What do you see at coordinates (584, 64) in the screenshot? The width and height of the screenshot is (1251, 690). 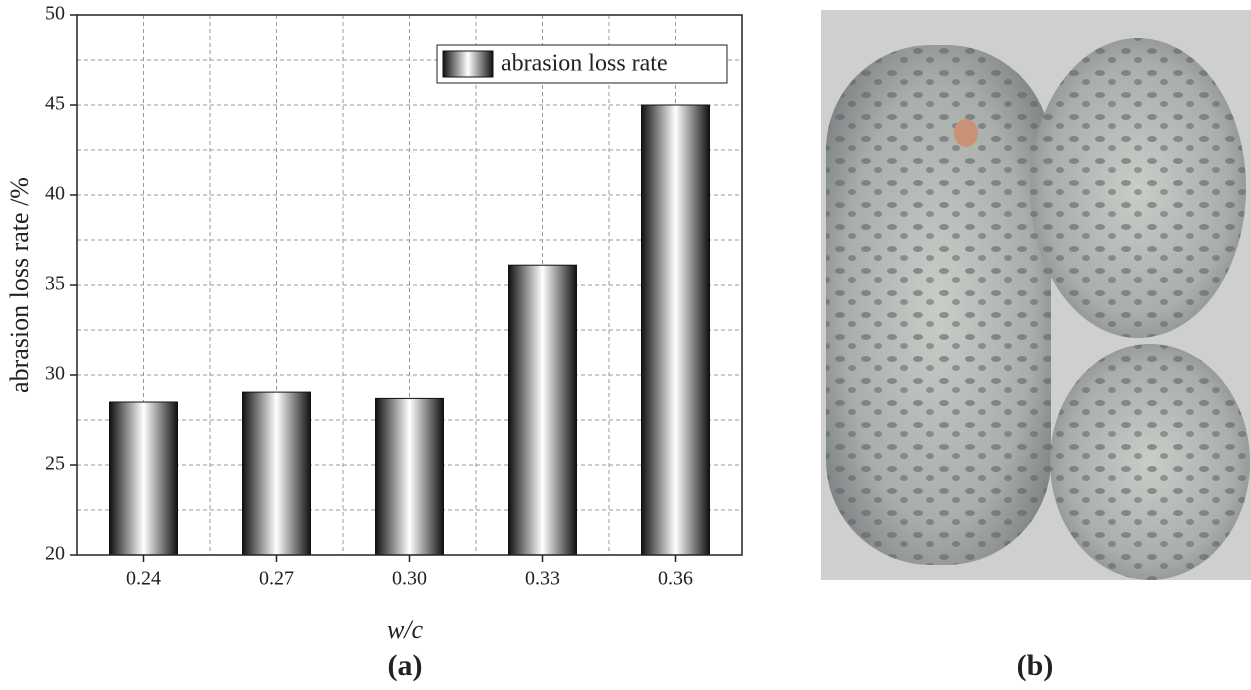 I see `legend-label: abrasion loss rate` at bounding box center [584, 64].